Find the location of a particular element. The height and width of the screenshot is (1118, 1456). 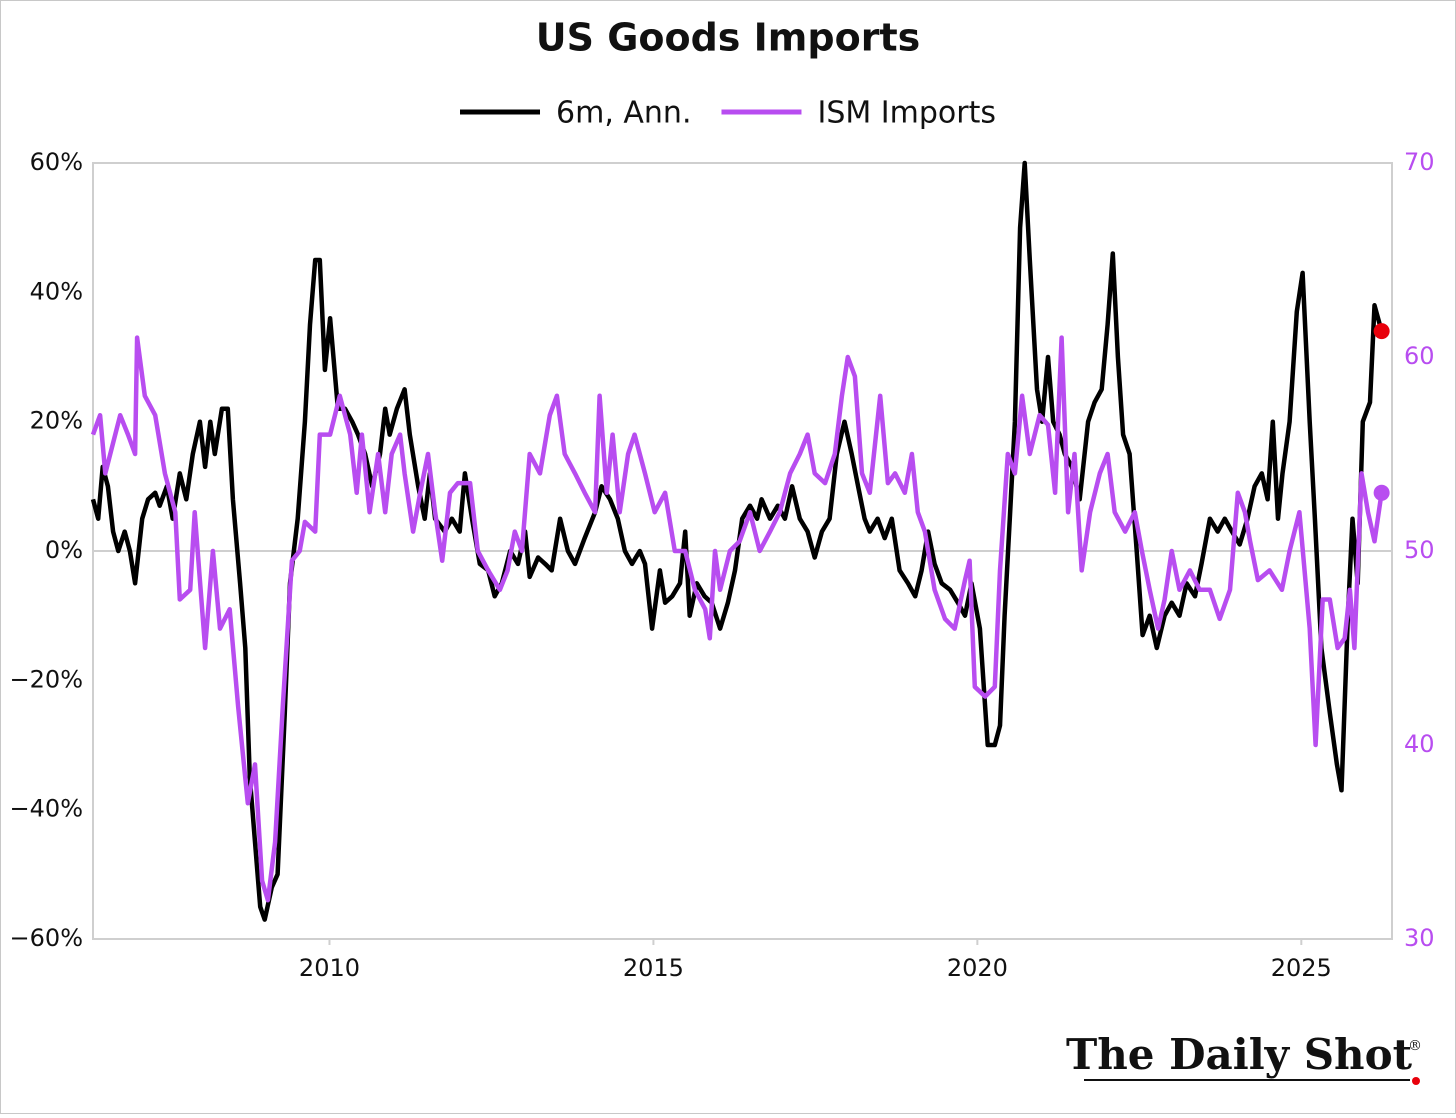

x-tick-label: 2015 is located at coordinates (653, 968).